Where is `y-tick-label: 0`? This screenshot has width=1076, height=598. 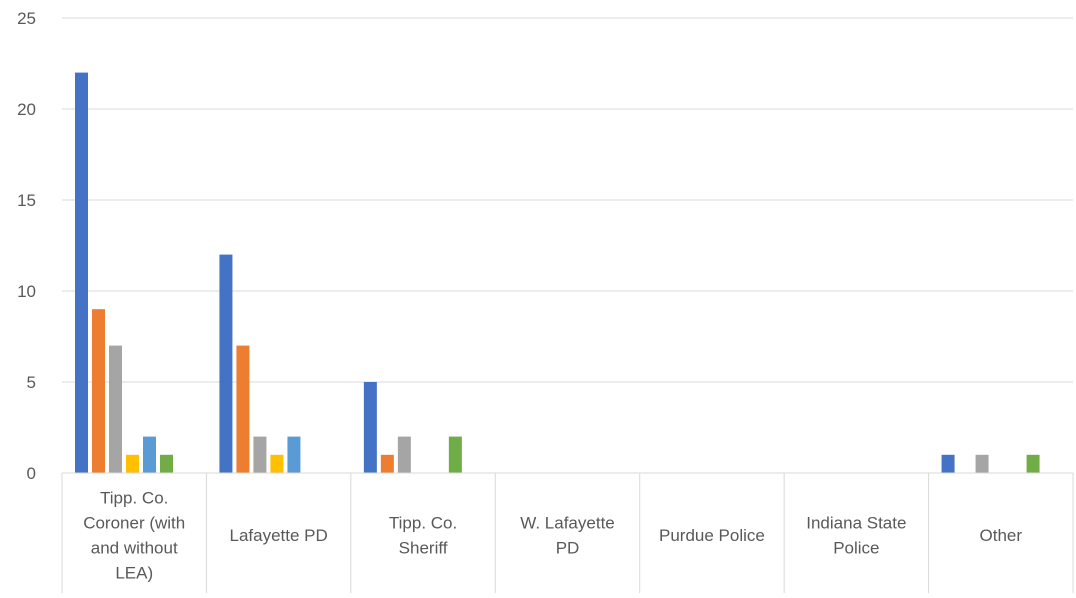 y-tick-label: 0 is located at coordinates (31, 473).